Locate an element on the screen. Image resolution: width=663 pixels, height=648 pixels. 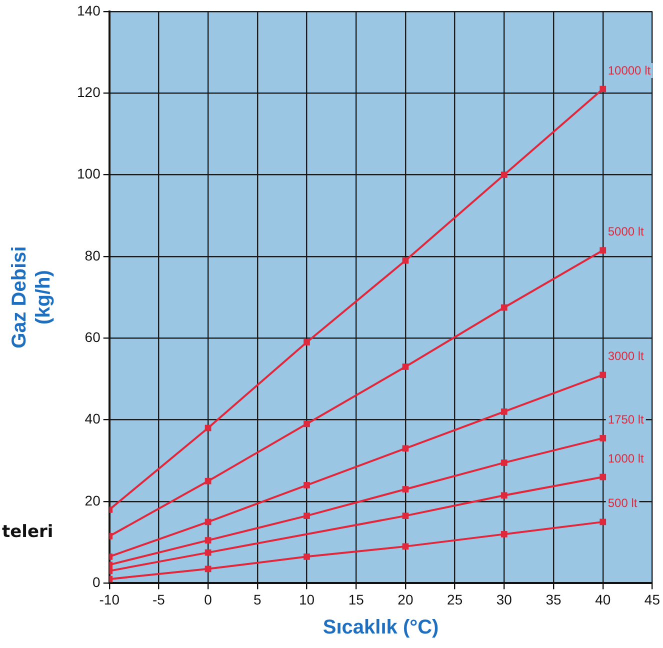
x-tick-label: 45 is located at coordinates (652, 599).